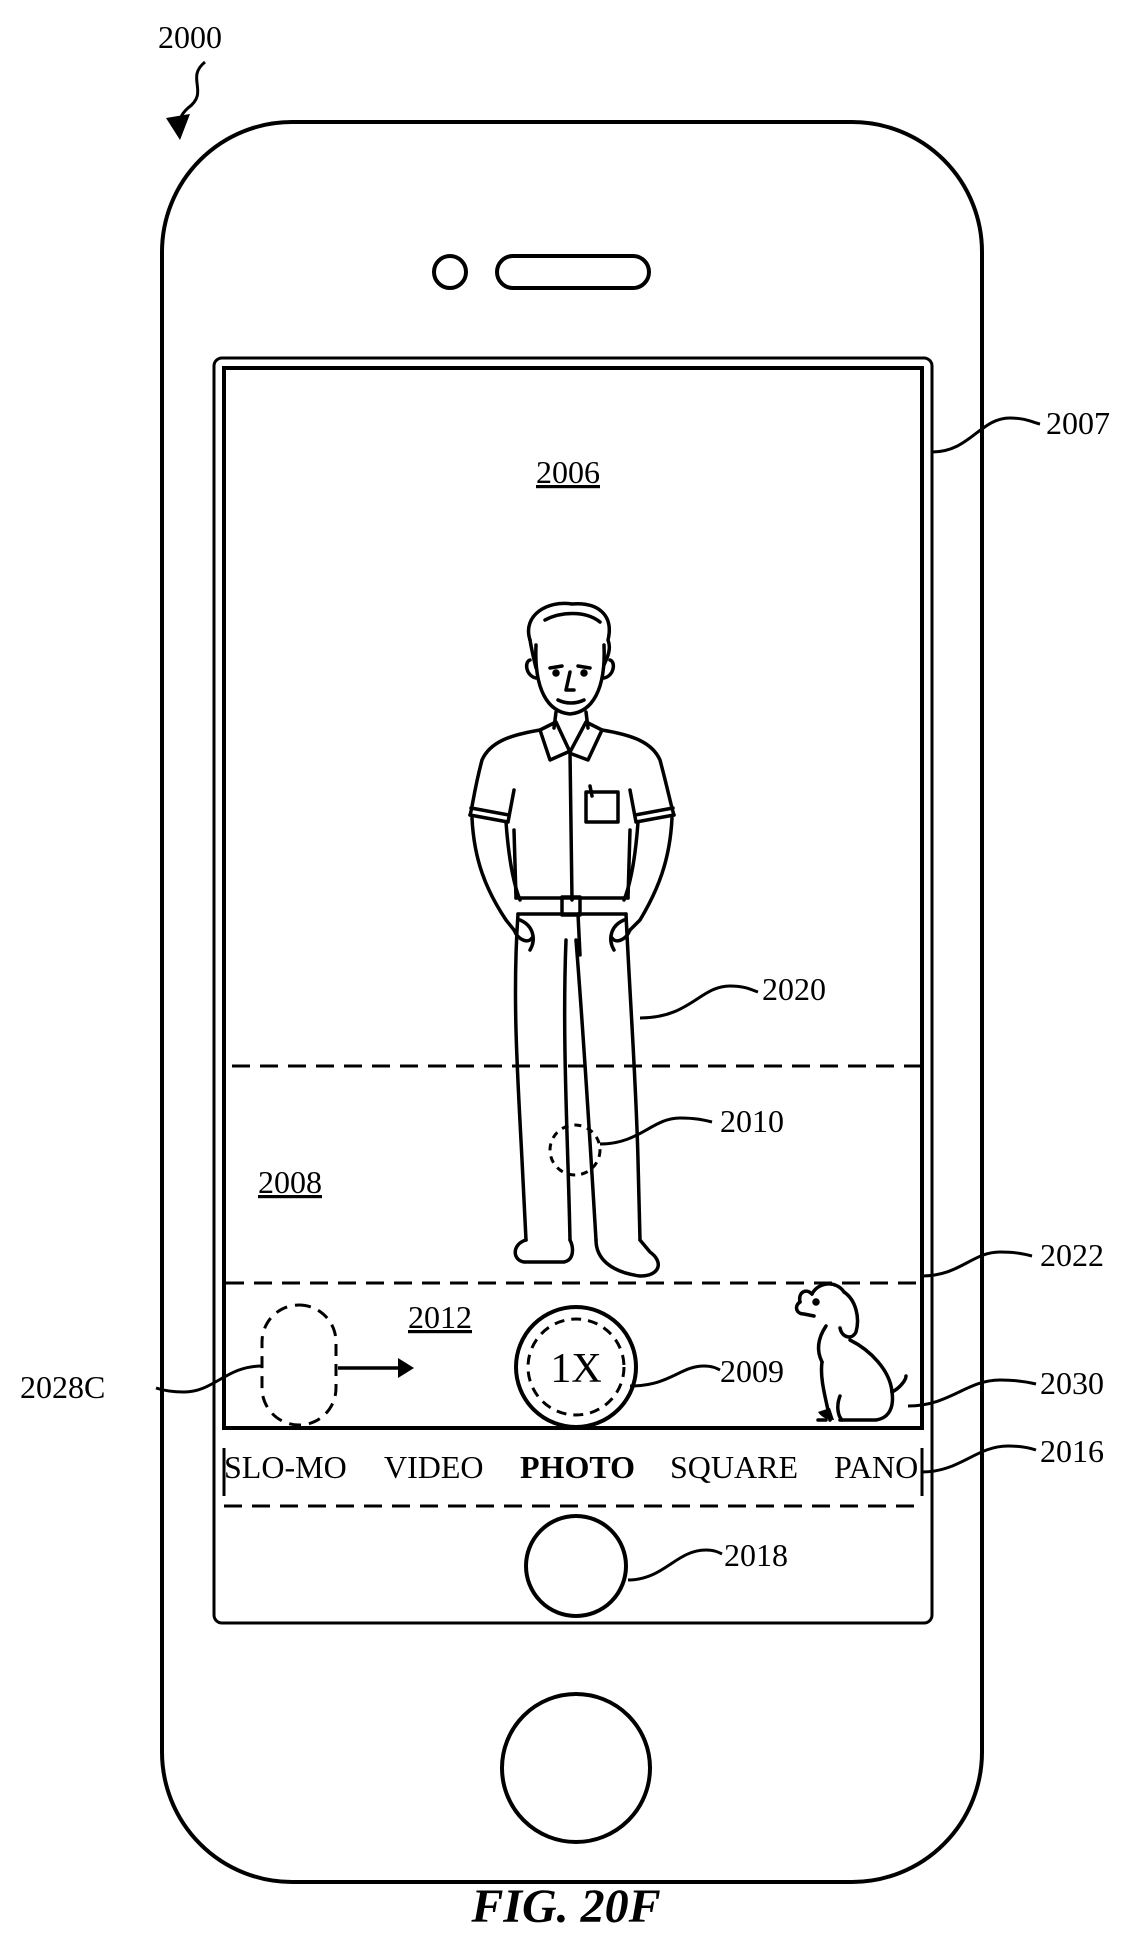 The image size is (1133, 1950). Describe the element at coordinates (434, 1467) in the screenshot. I see `mode-video: VIDEO` at that location.